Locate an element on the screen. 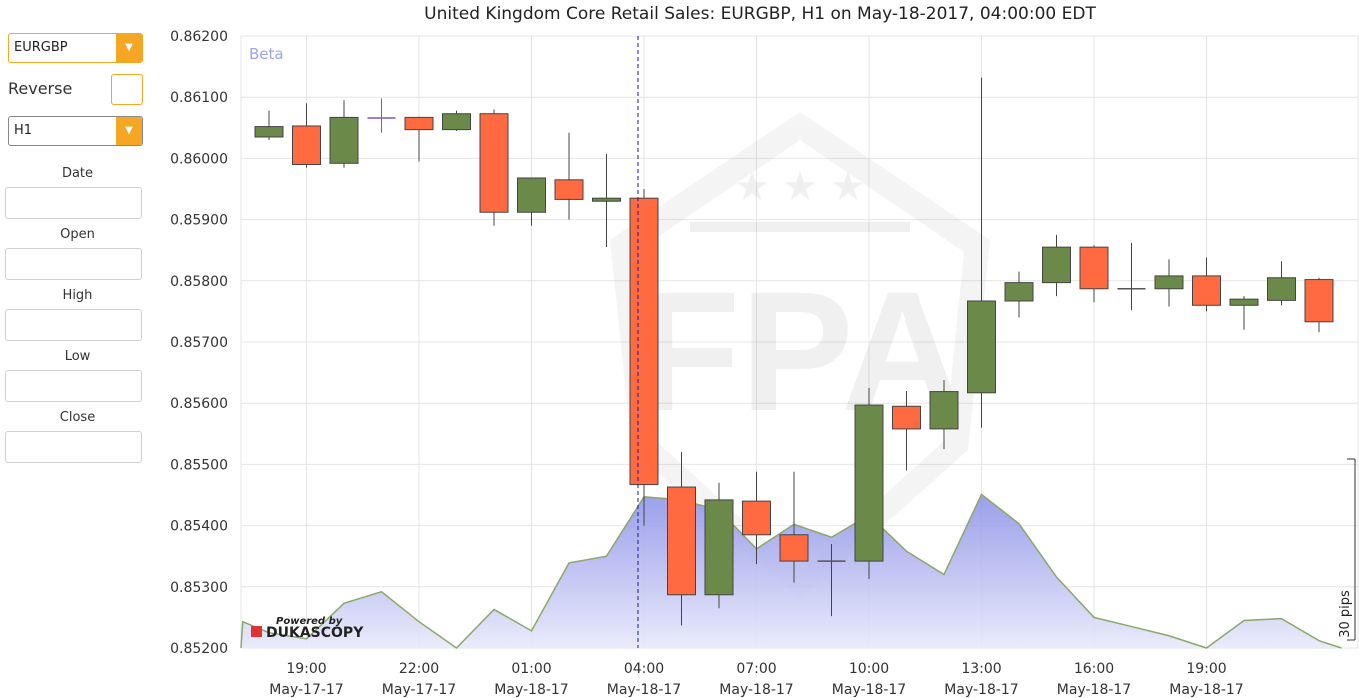 The width and height of the screenshot is (1359, 698). x-tick-time: 01:00 is located at coordinates (531, 669).